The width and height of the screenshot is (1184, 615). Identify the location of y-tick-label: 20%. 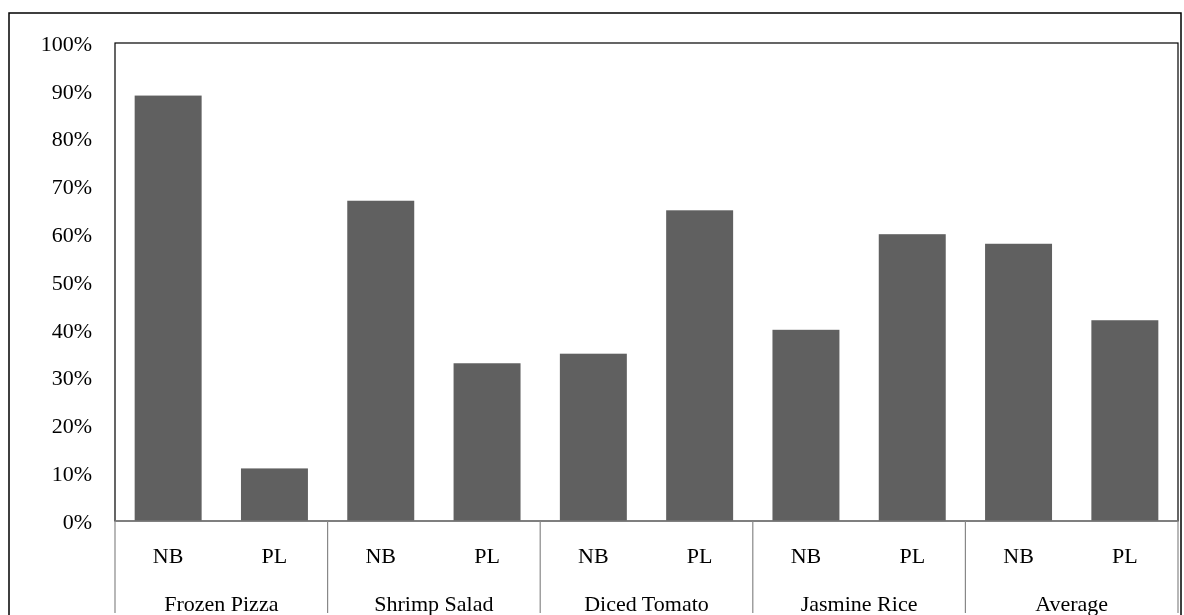
(71, 426).